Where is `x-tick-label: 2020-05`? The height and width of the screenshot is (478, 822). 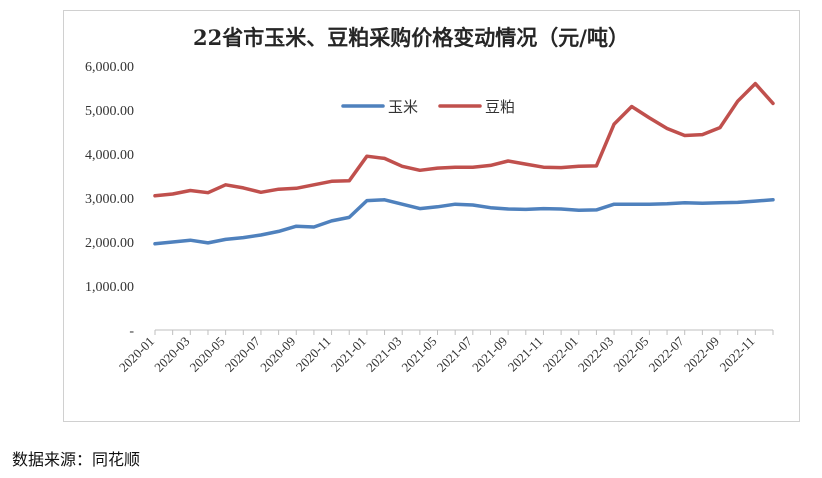
x-tick-label: 2020-05 is located at coordinates (206, 354).